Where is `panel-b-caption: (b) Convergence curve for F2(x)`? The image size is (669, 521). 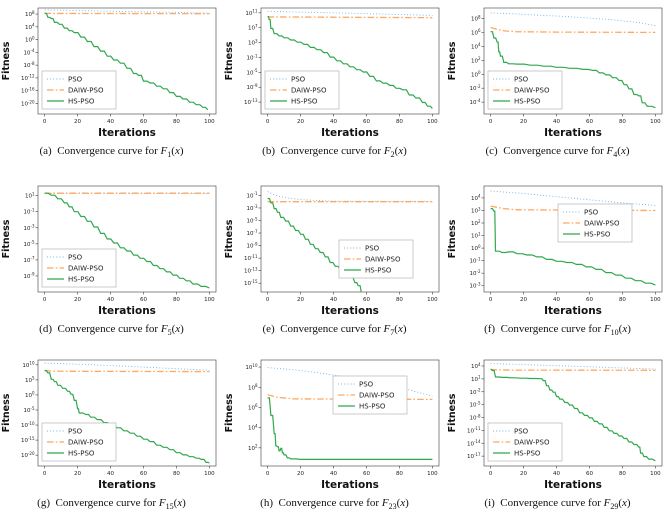 panel-b-caption: (b) Convergence curve for F2(x) is located at coordinates (334, 152).